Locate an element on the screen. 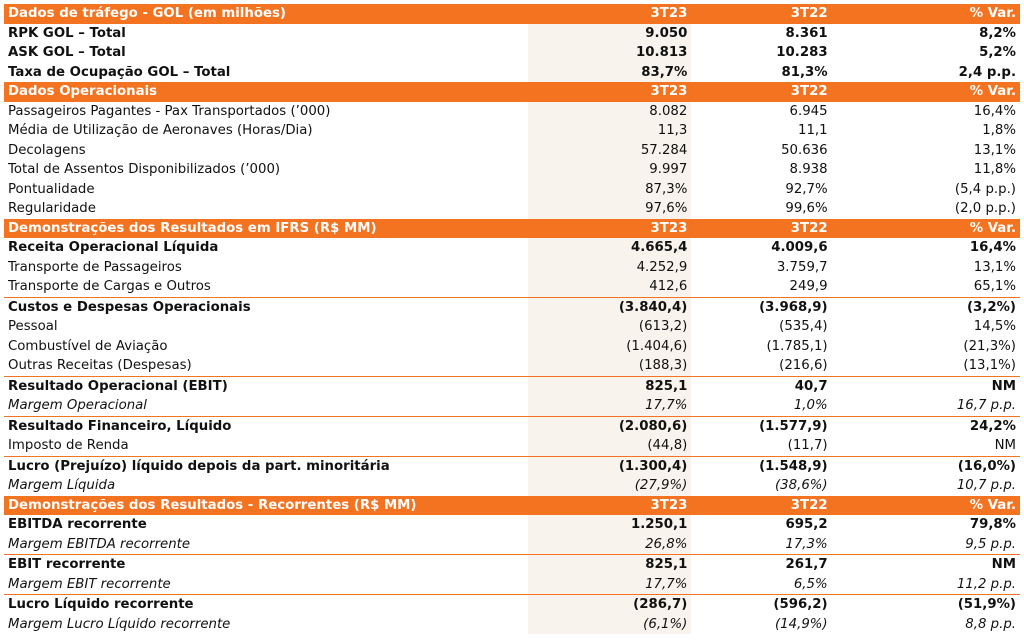 This screenshot has height=644, width=1024. value-3t23: 26,8% is located at coordinates (610, 544).